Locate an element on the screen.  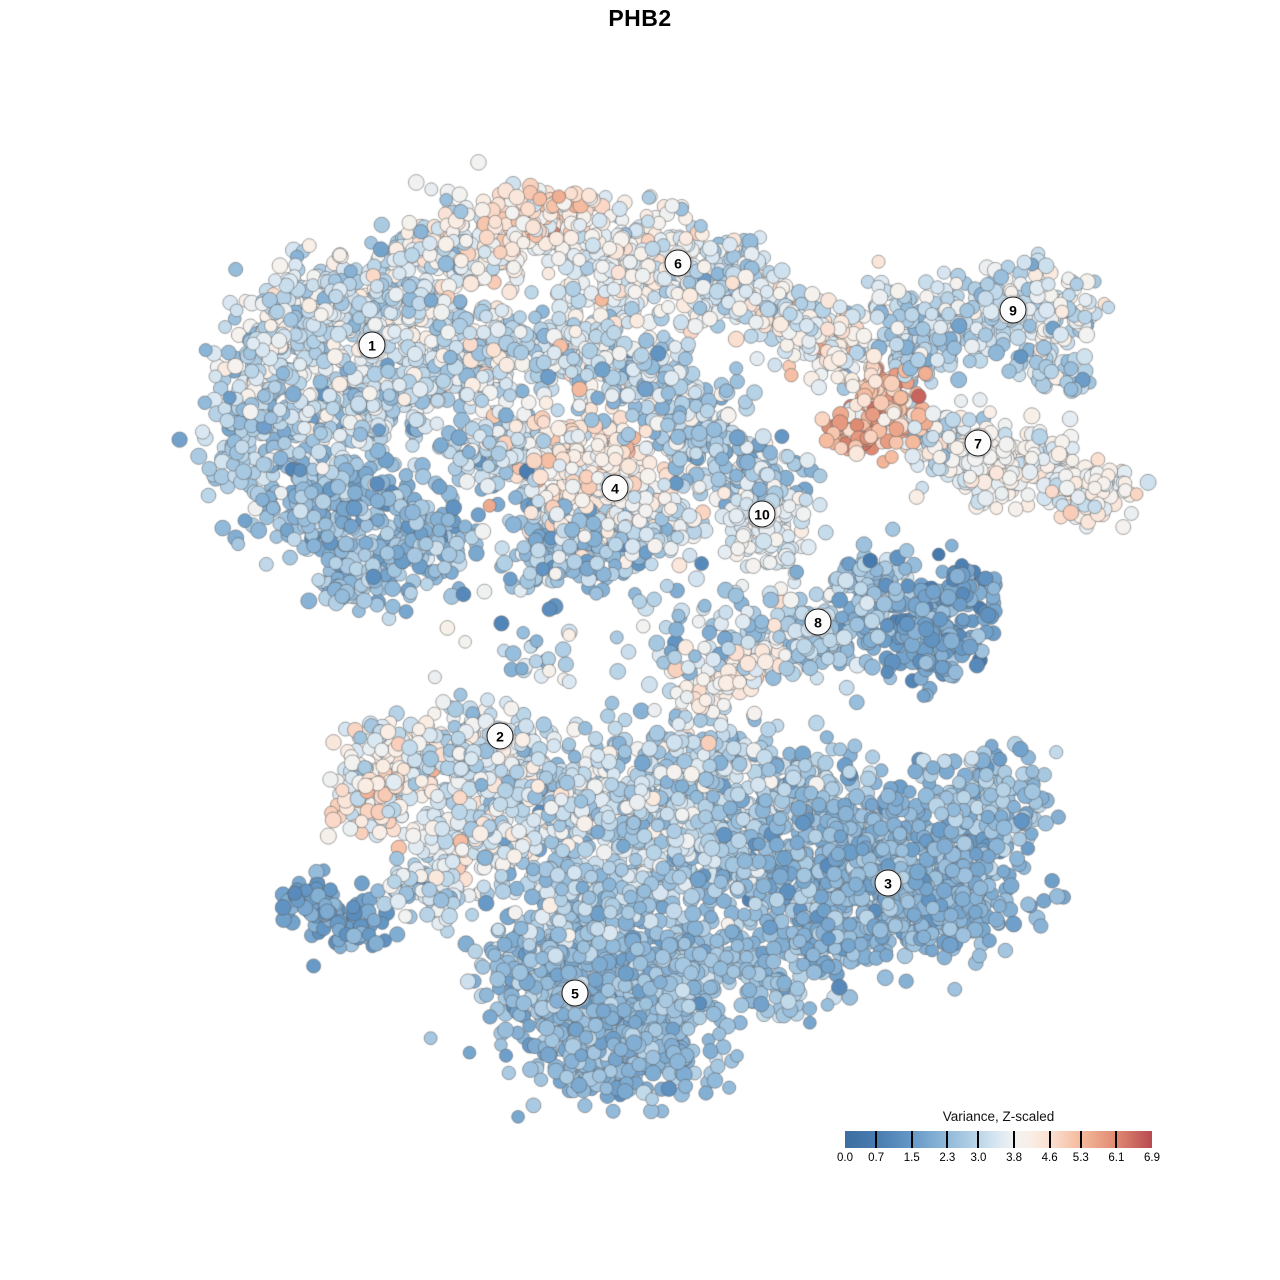
colorbar-tick-label: 6.1 is located at coordinates (1116, 1158).